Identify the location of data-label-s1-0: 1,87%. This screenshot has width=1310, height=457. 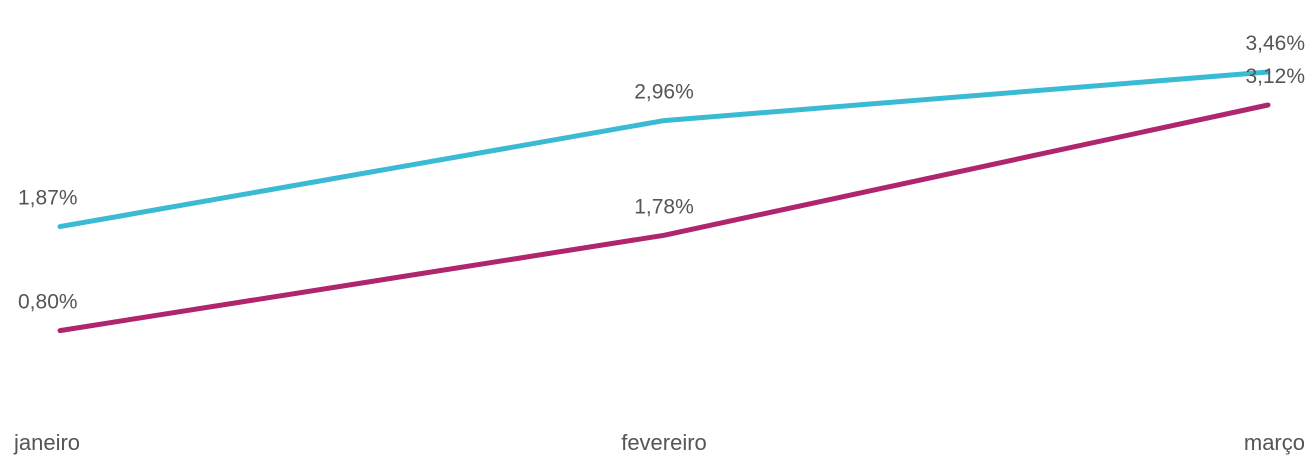
(48, 198).